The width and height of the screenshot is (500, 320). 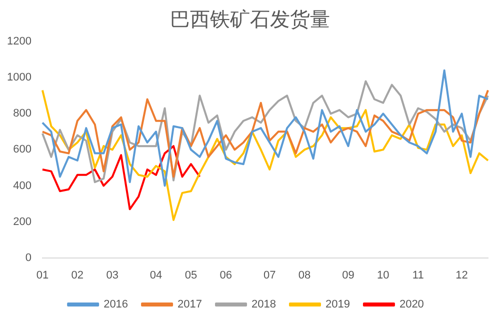 What do you see at coordinates (22, 114) in the screenshot?
I see `y-tick-label: 800` at bounding box center [22, 114].